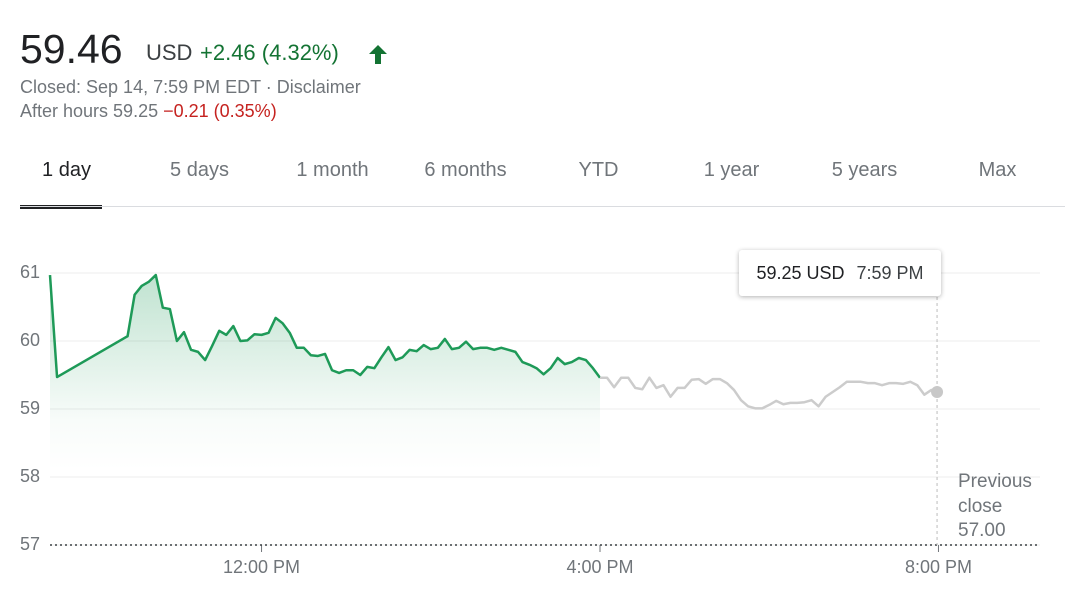  What do you see at coordinates (89, 111) in the screenshot?
I see `after-hours-price: After hours 59.25` at bounding box center [89, 111].